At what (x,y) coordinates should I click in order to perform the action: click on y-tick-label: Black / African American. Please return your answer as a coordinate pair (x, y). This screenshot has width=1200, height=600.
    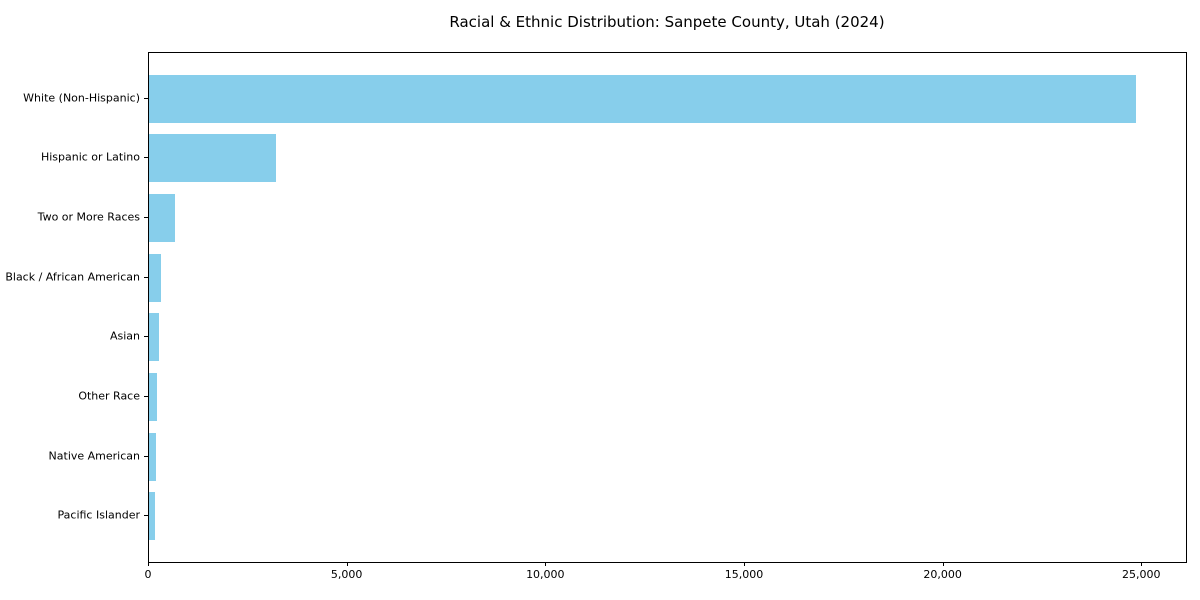
    Looking at the image, I should click on (72, 277).